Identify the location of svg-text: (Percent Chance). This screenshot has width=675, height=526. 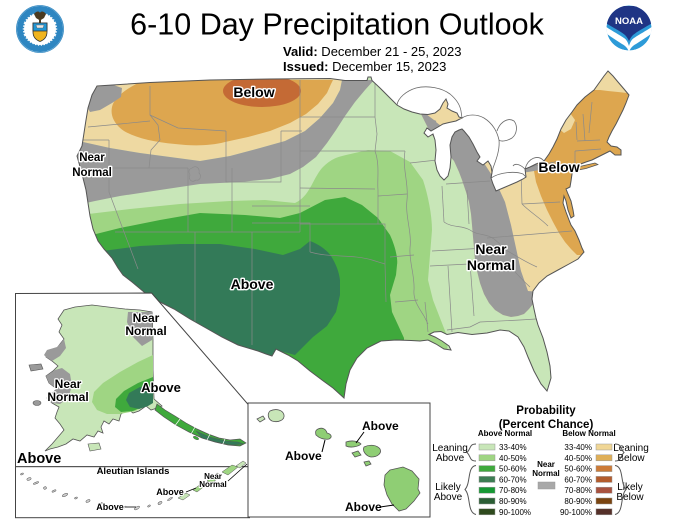
(546, 425).